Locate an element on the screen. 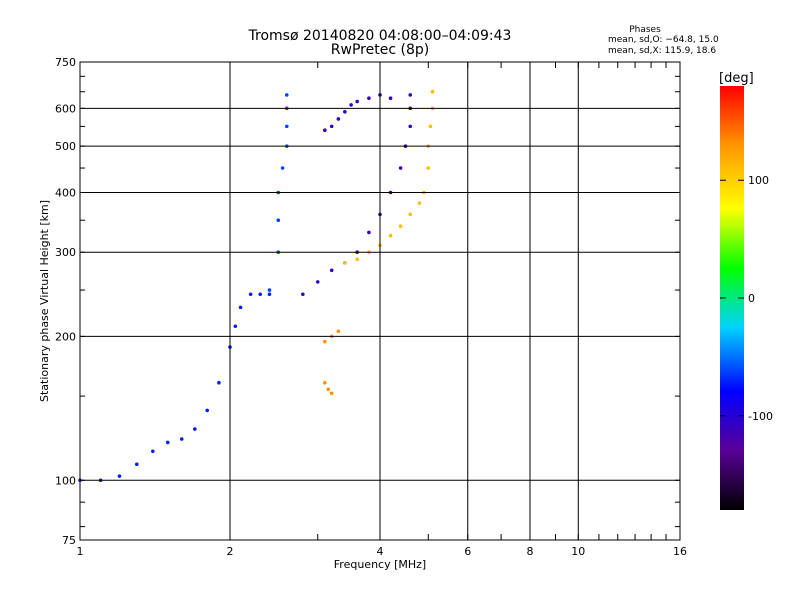 This screenshot has width=800, height=600. y-axis-label: Stationary phase Virtual Height [km] is located at coordinates (44, 301).